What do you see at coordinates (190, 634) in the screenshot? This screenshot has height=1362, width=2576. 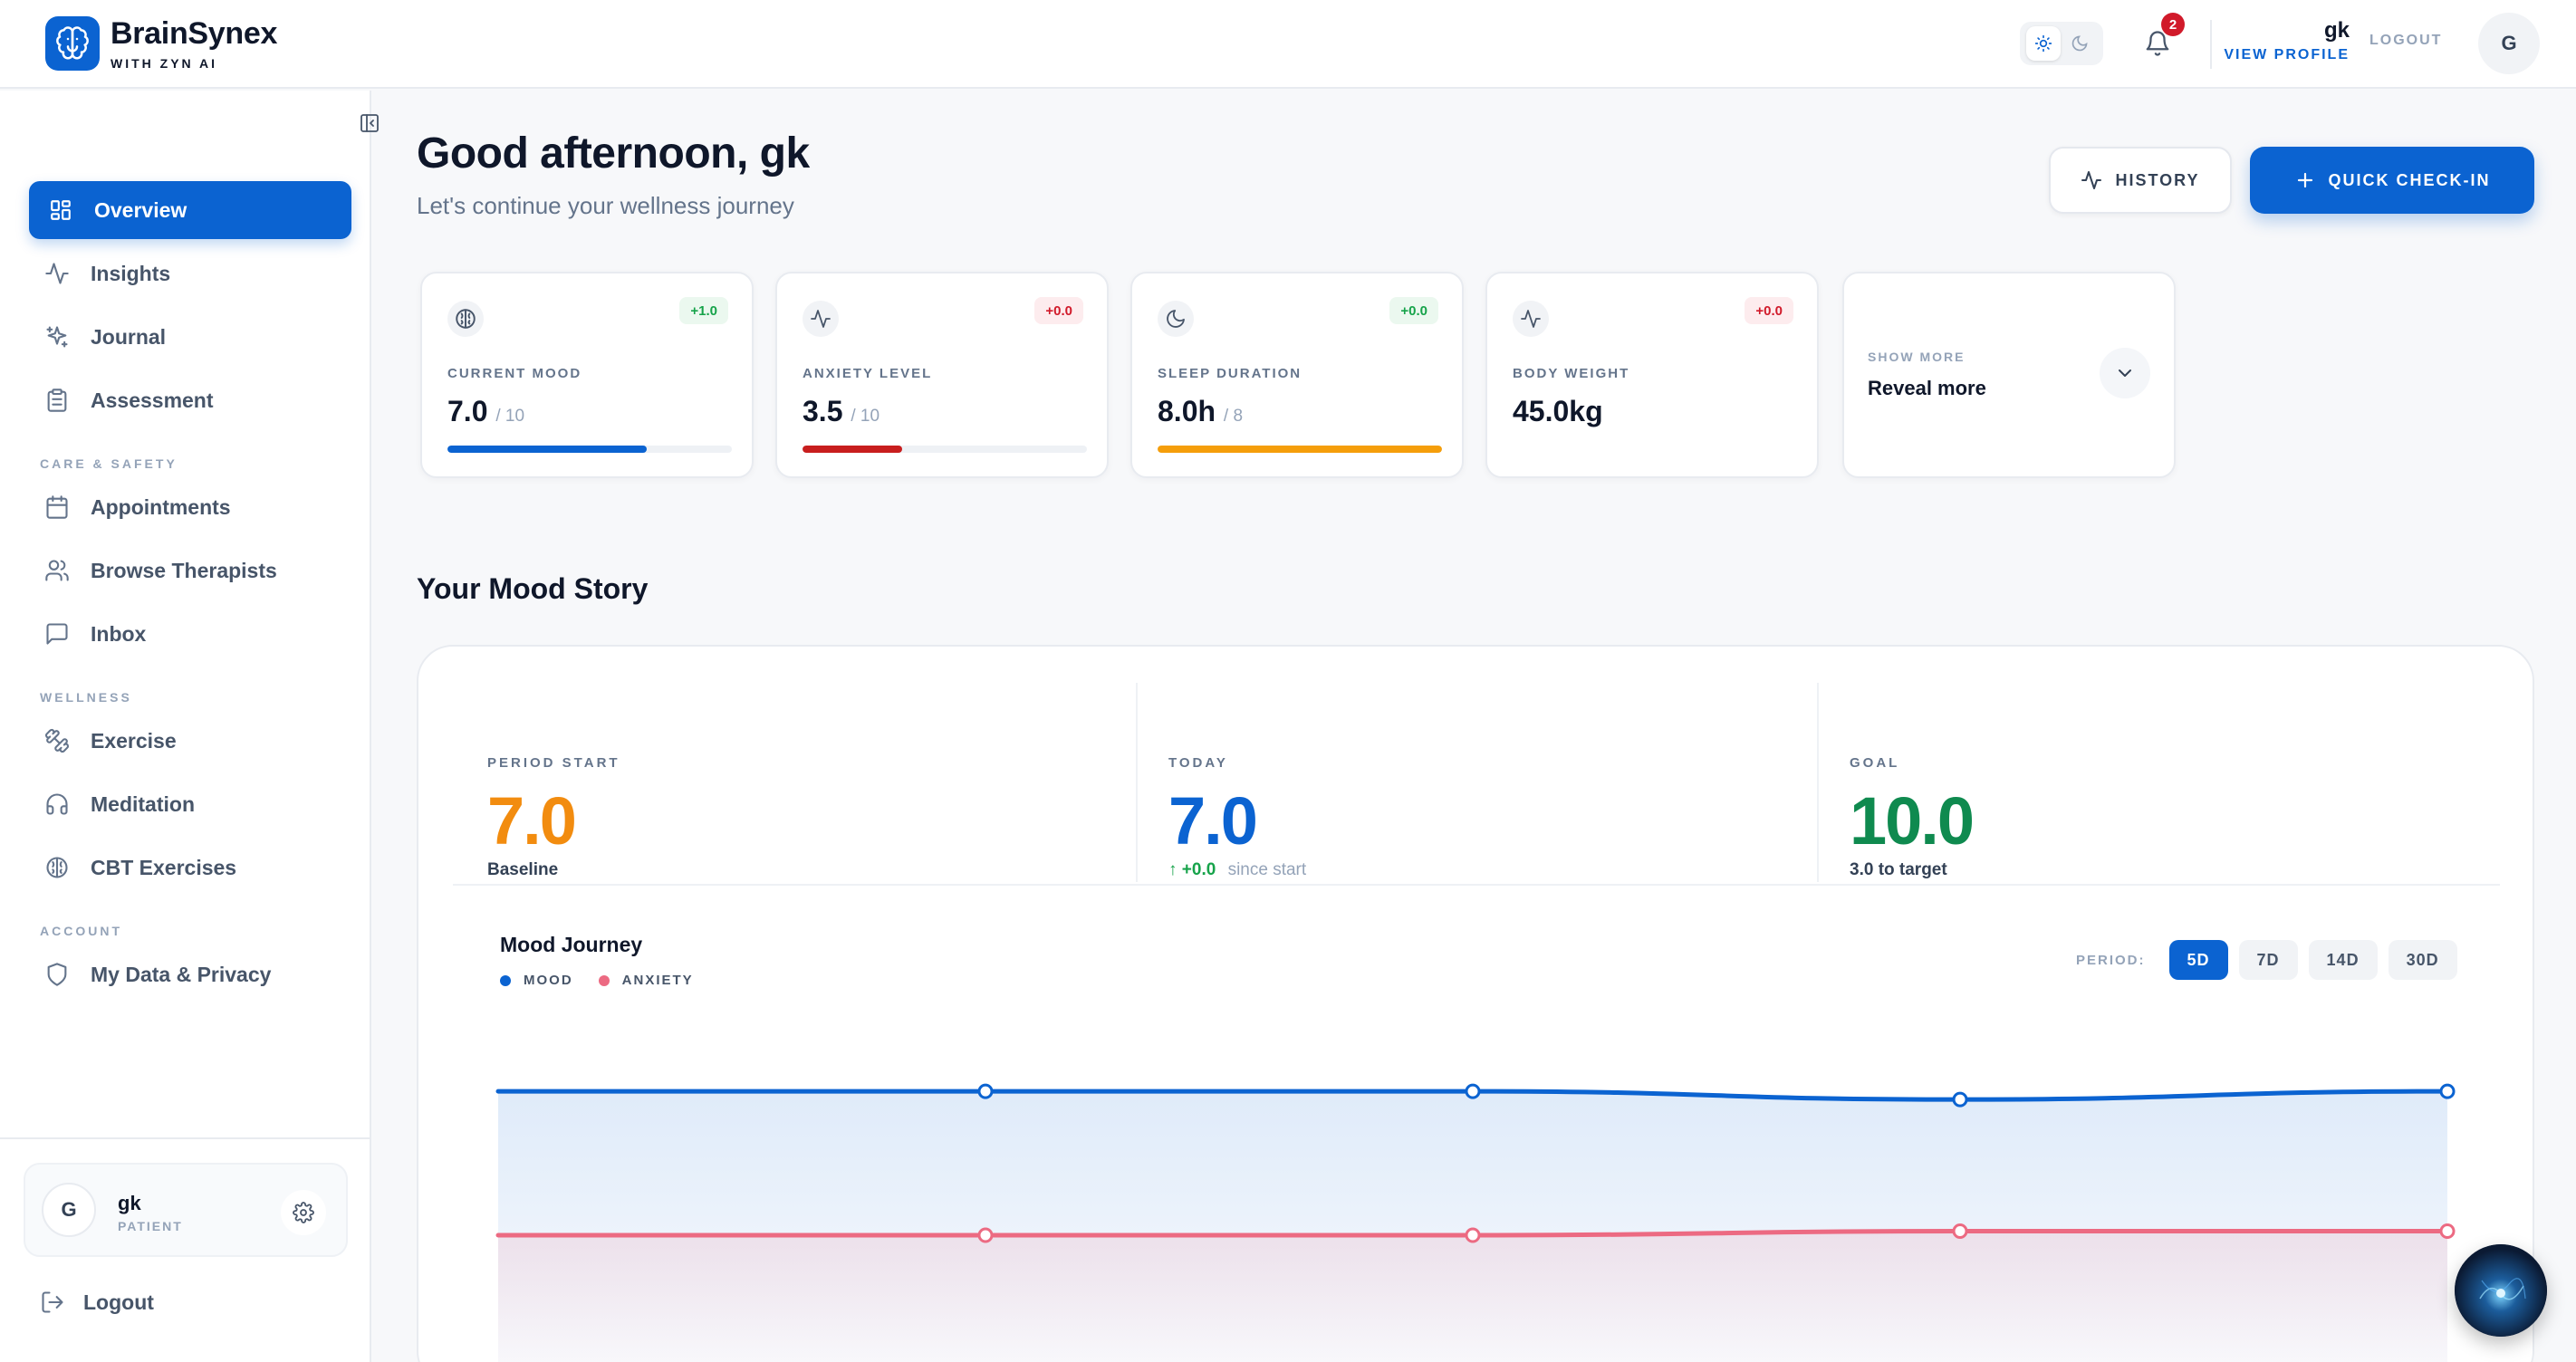 I see `sidebar-item-inbox: Inbox` at bounding box center [190, 634].